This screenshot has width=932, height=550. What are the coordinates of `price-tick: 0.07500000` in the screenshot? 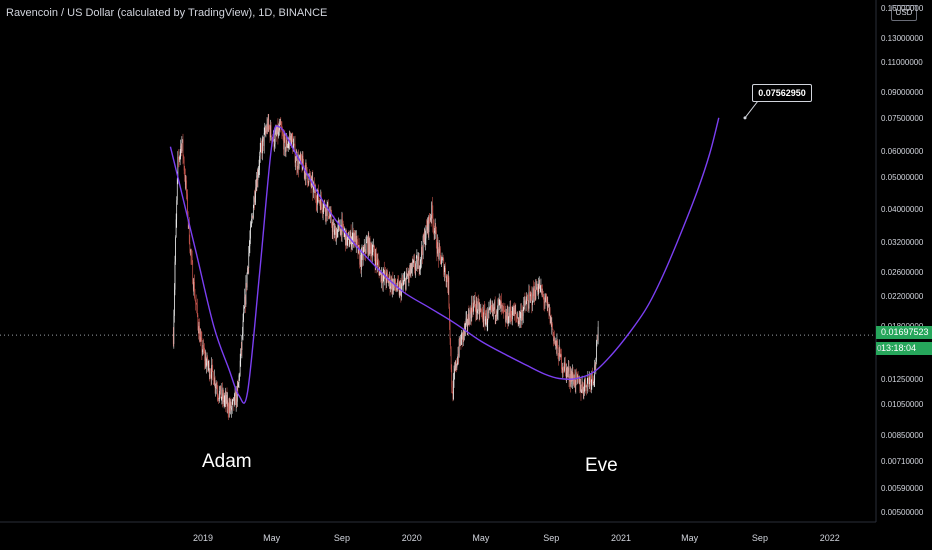 It's located at (902, 119).